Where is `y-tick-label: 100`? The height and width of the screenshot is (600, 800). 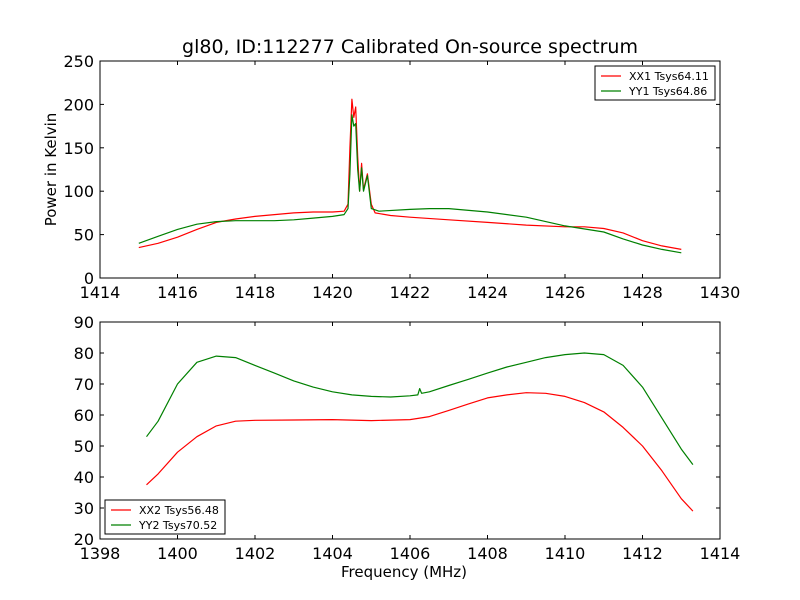
y-tick-label: 100 is located at coordinates (78, 191).